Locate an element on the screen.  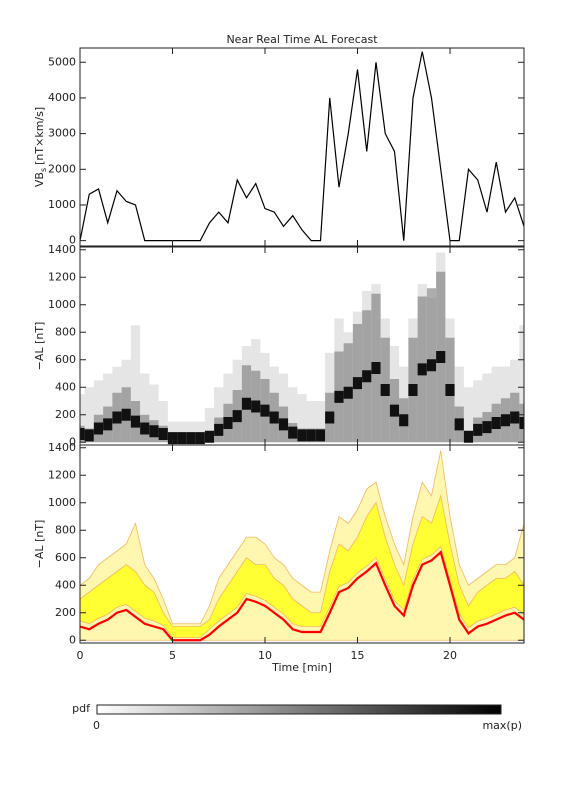
y-axis-label: VBs [nT×km/s] is located at coordinates (40, 147).